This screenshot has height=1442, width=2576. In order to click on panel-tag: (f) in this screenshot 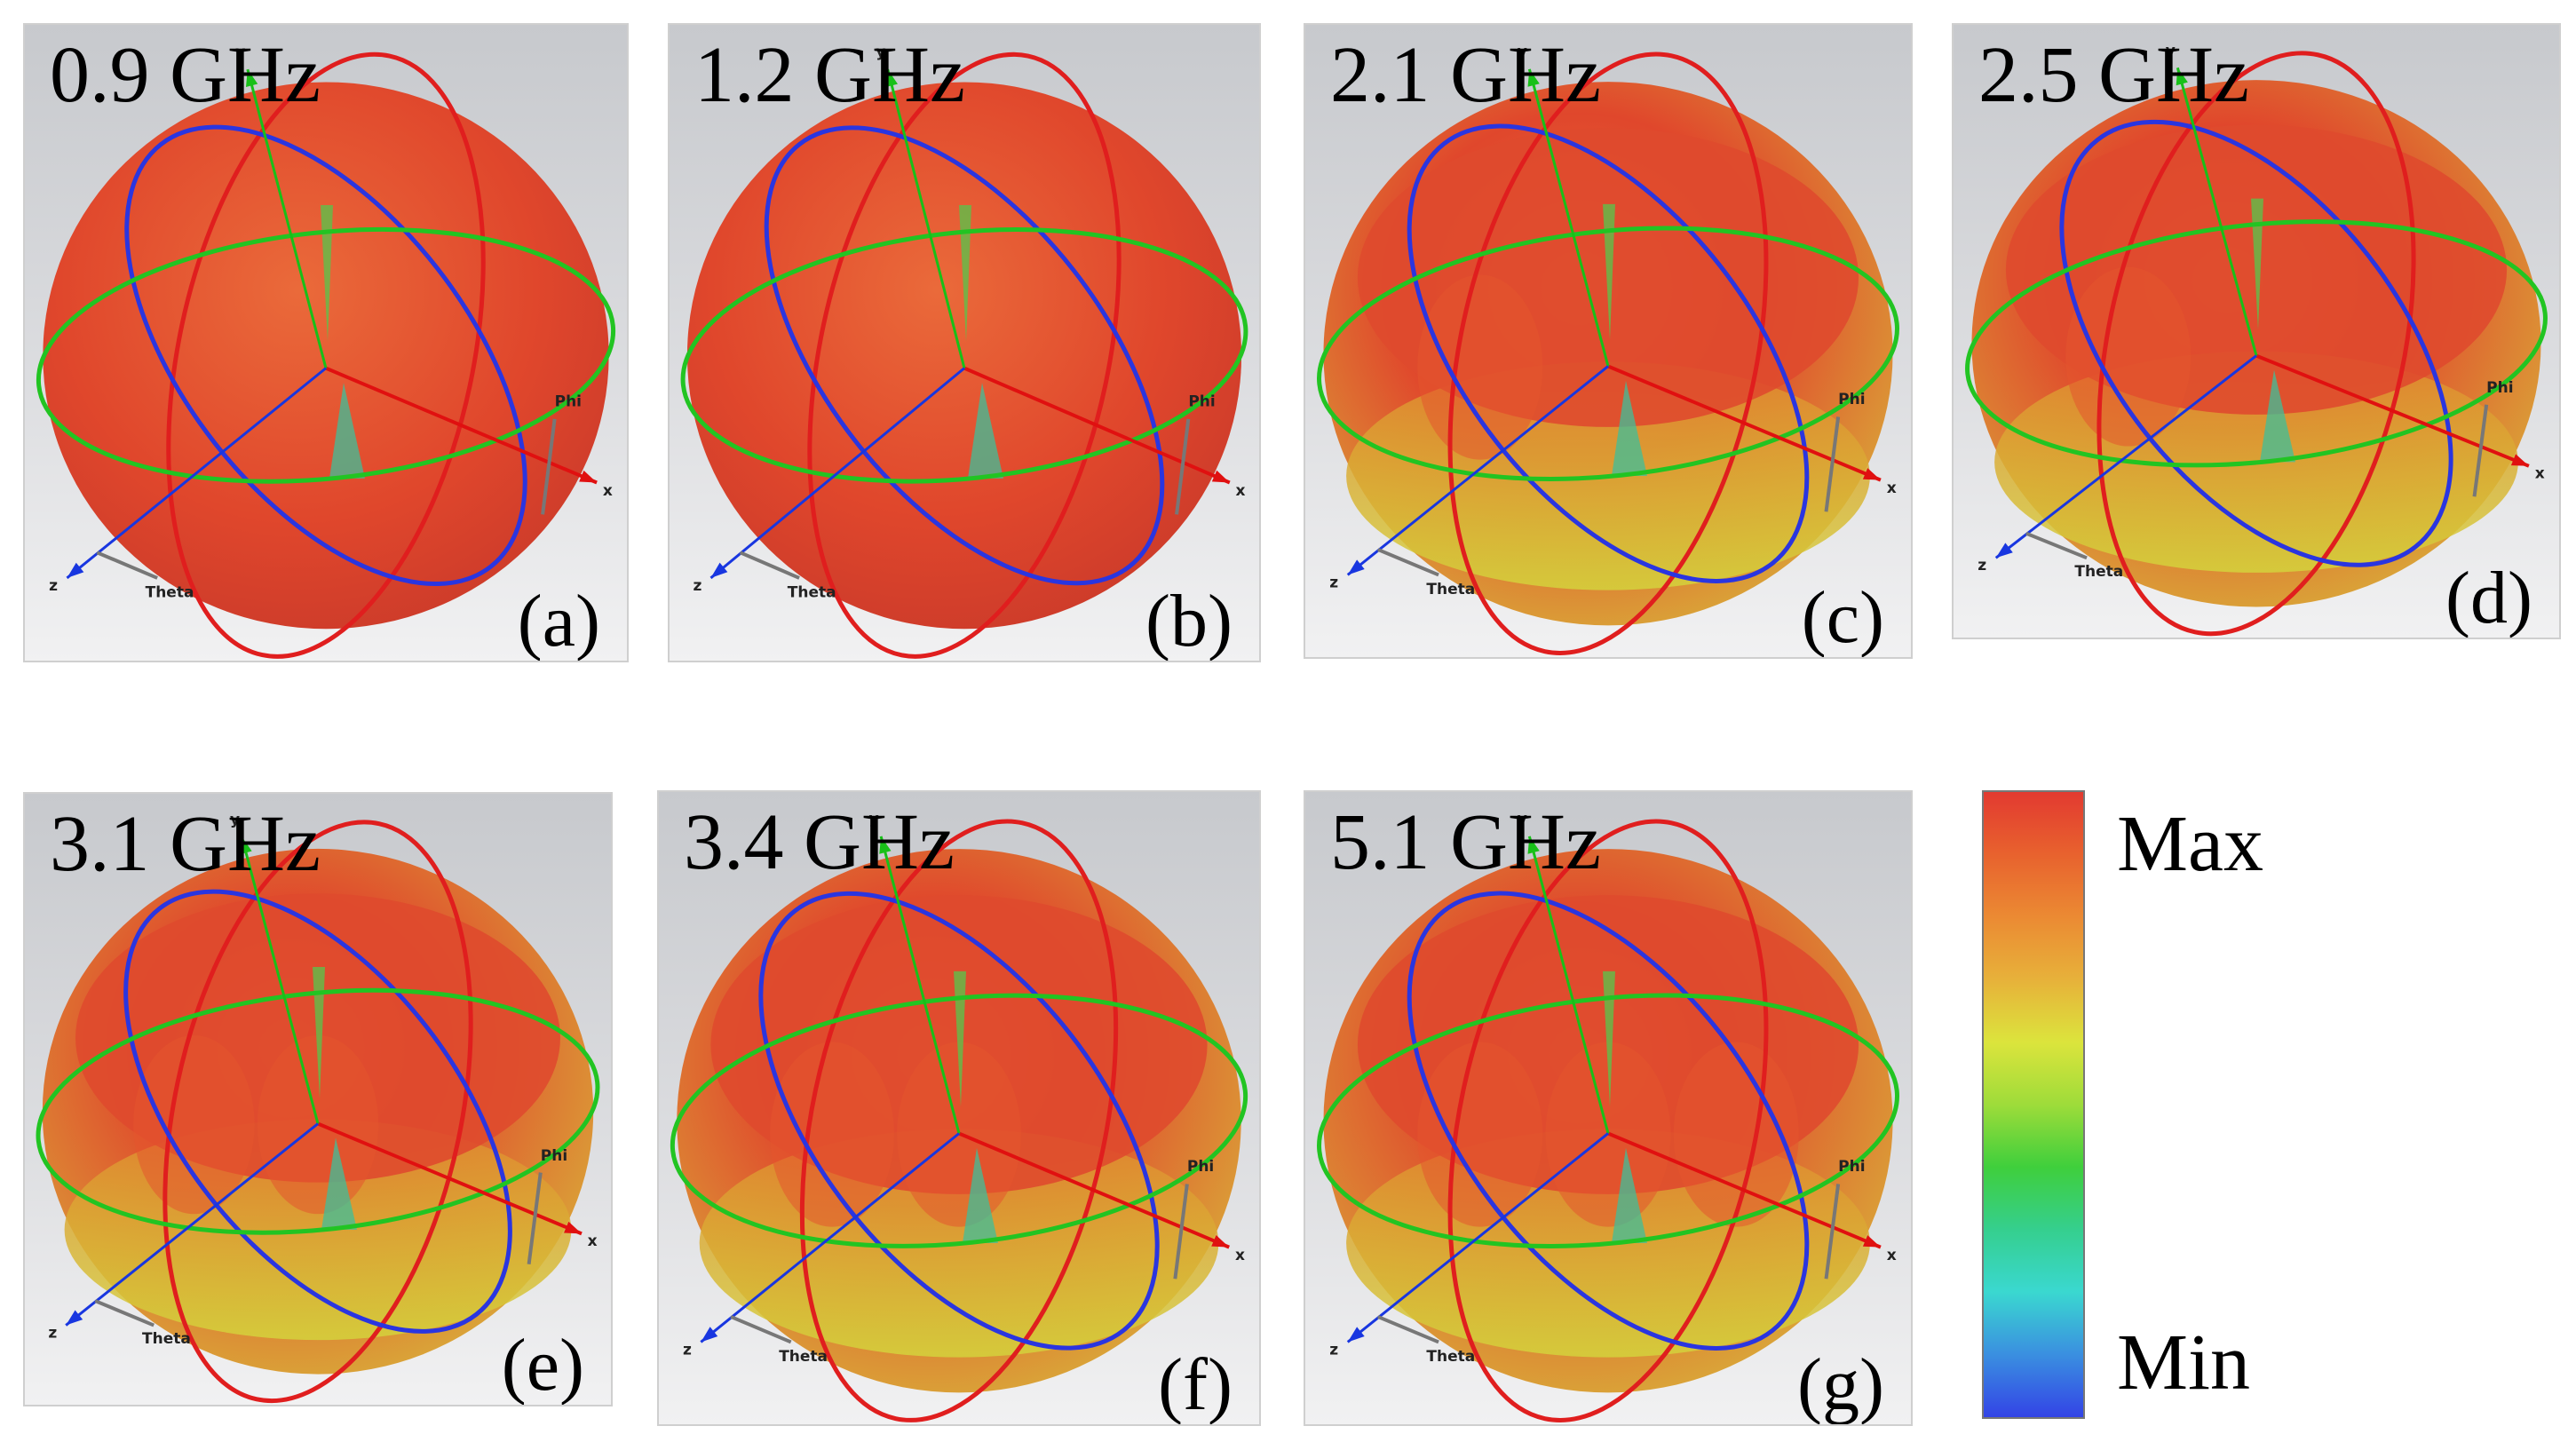, I will do `click(1195, 1384)`.